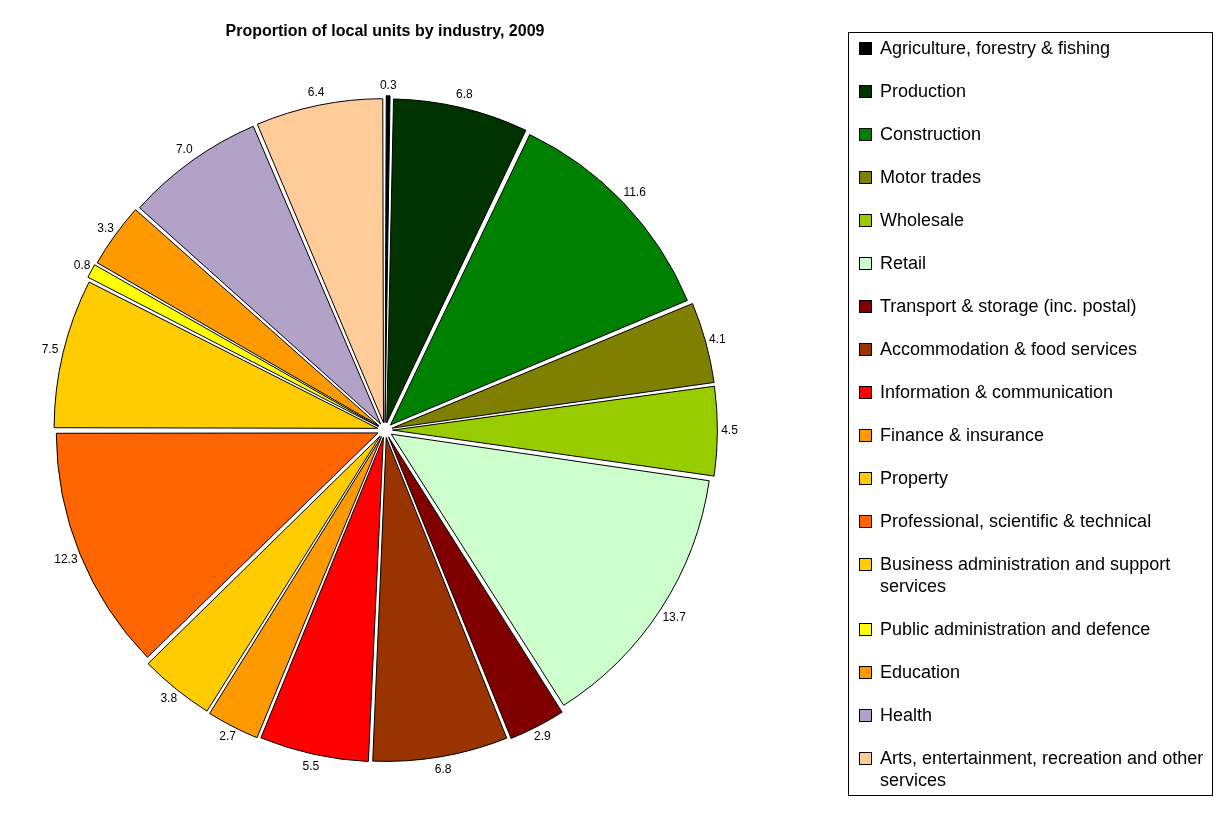 The image size is (1225, 825). I want to click on legend-label: Retail, so click(903, 263).